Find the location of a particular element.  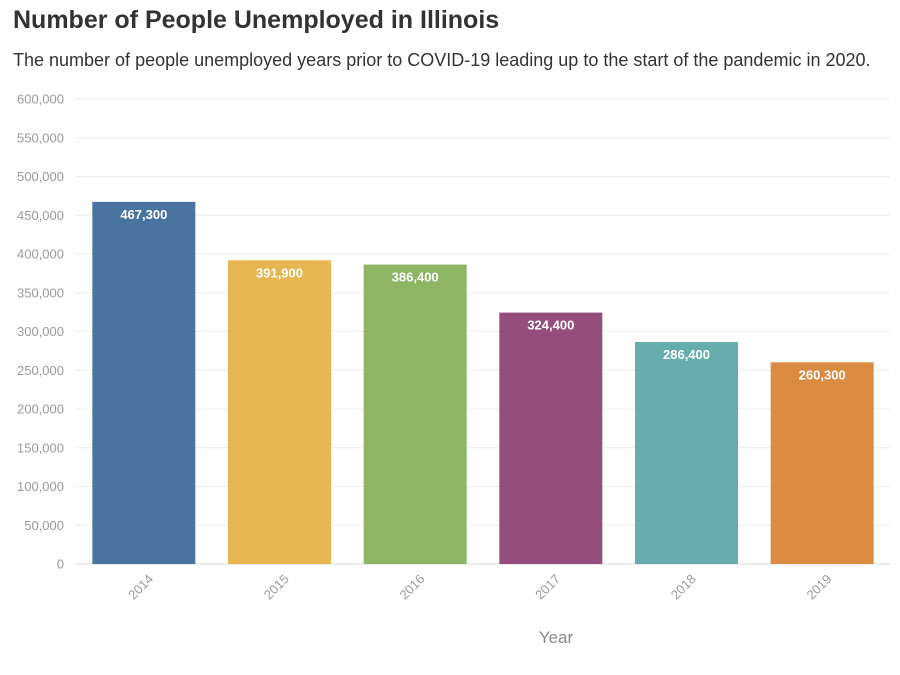

y-tick-label: 550,000 is located at coordinates (40, 137).